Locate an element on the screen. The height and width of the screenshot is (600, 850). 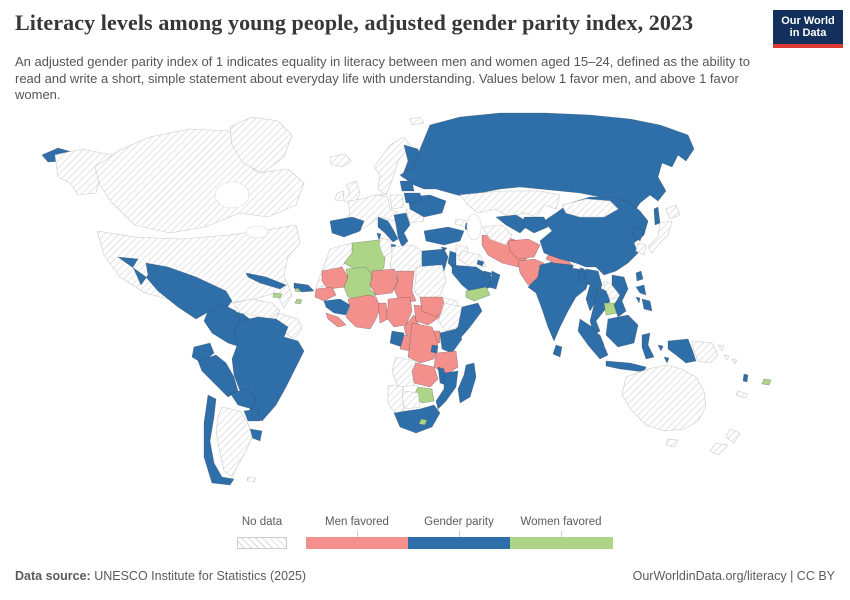
country-papua-new-guinea is located at coordinates (708, 352).